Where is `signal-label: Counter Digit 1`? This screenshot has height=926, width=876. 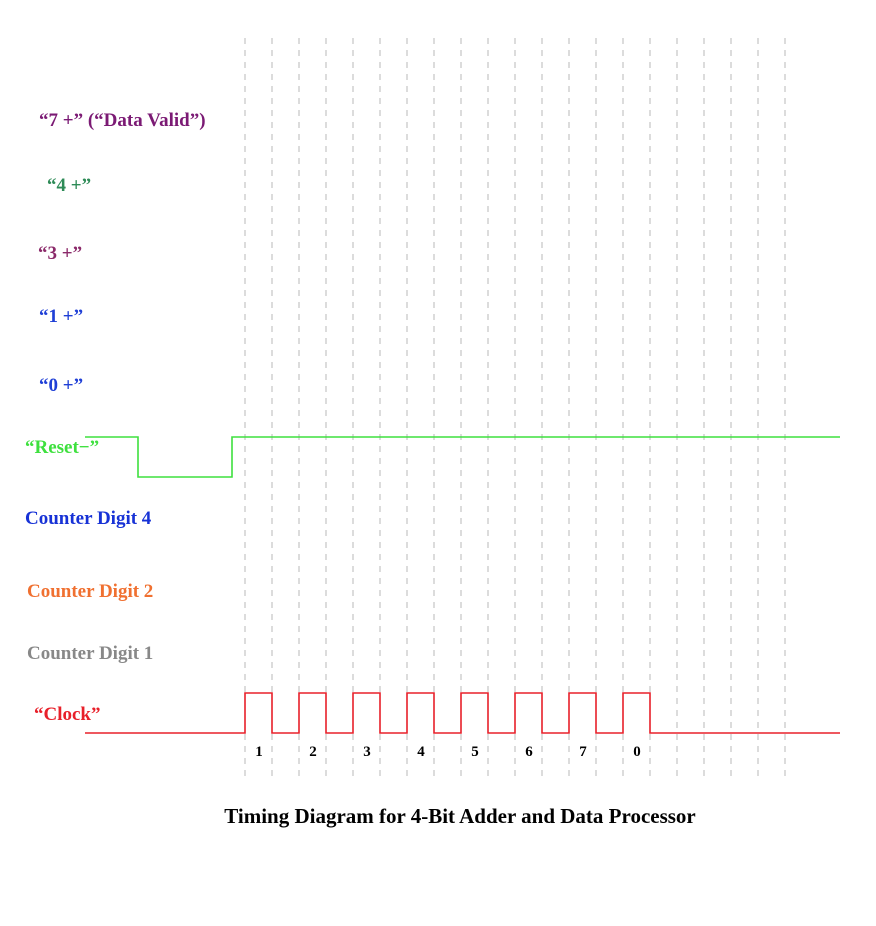
signal-label: Counter Digit 1 is located at coordinates (90, 653).